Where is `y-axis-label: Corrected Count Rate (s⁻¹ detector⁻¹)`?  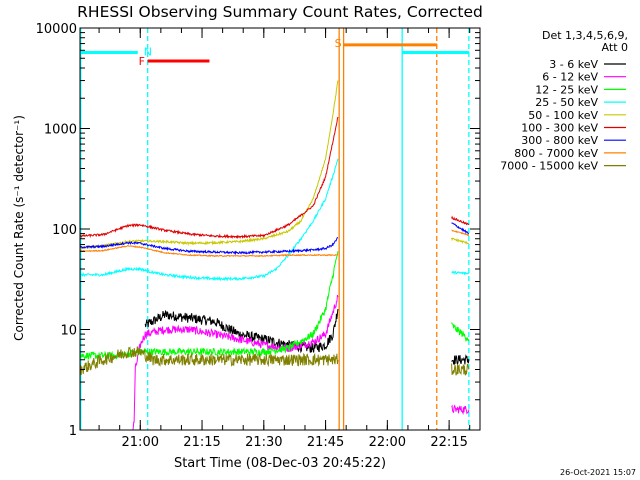 y-axis-label: Corrected Count Rate (s⁻¹ detector⁻¹) is located at coordinates (19, 228).